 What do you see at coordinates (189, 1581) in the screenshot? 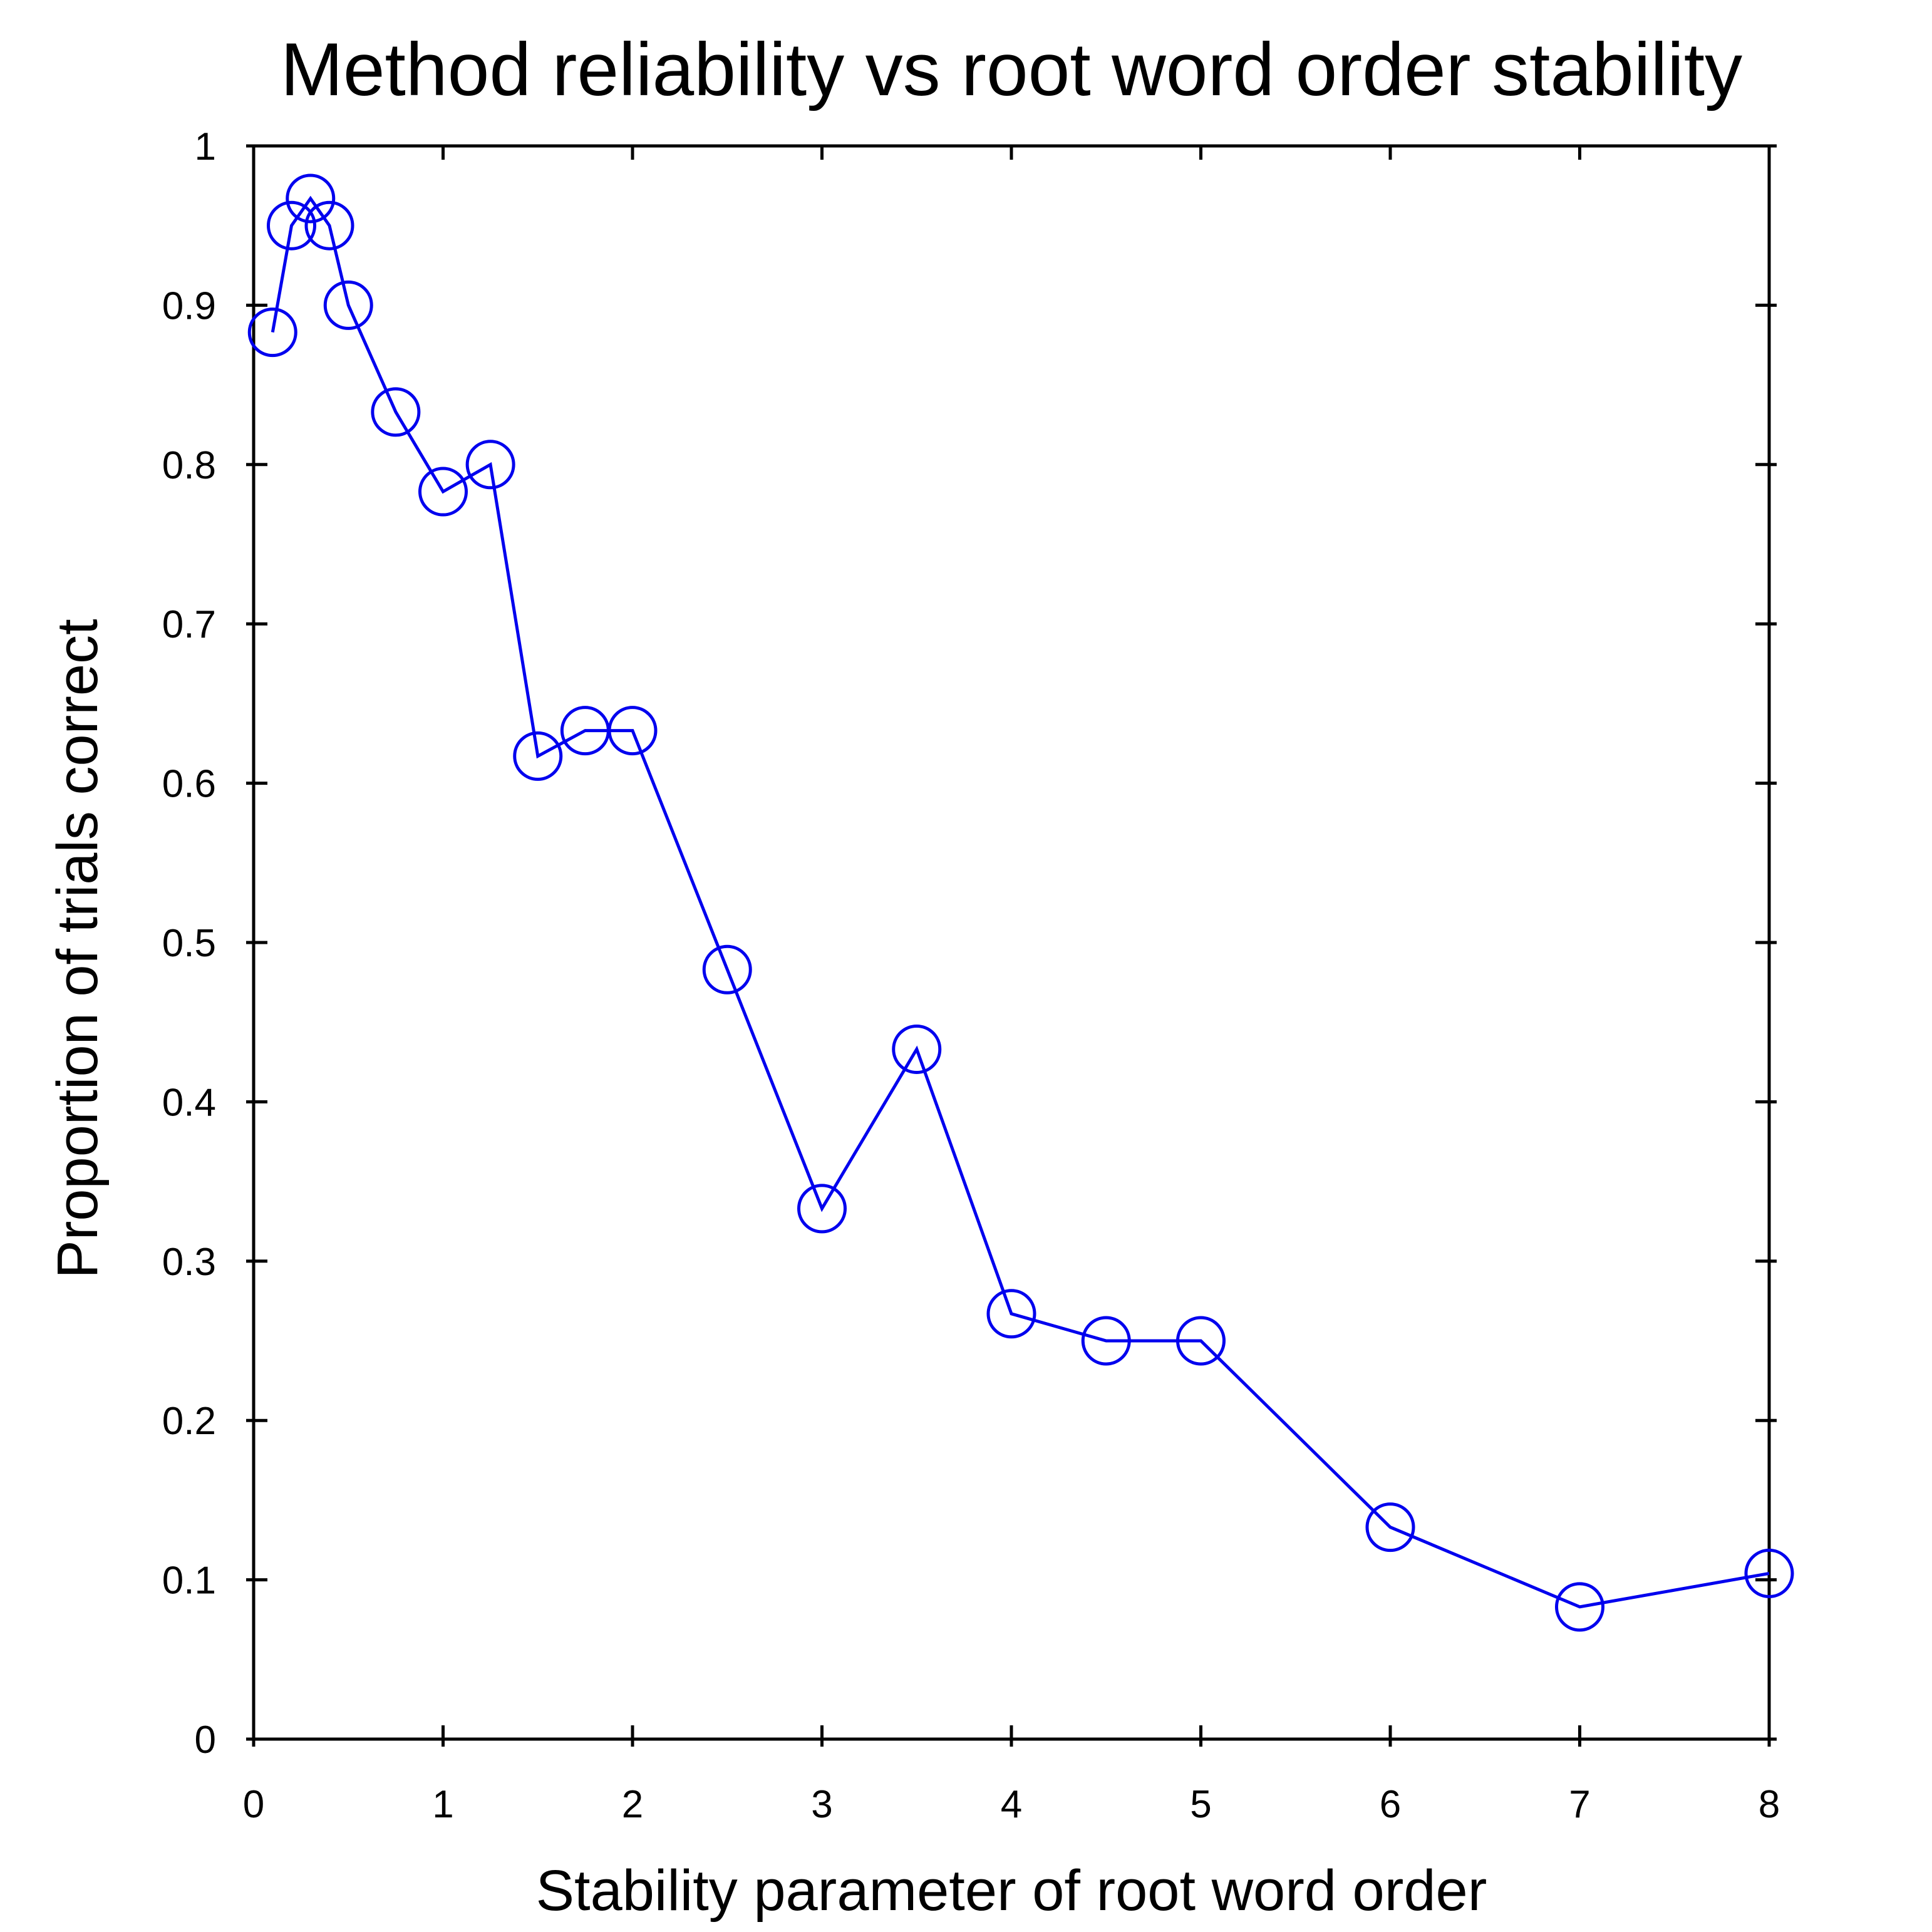
I see `y-tick-label: 0.1` at bounding box center [189, 1581].